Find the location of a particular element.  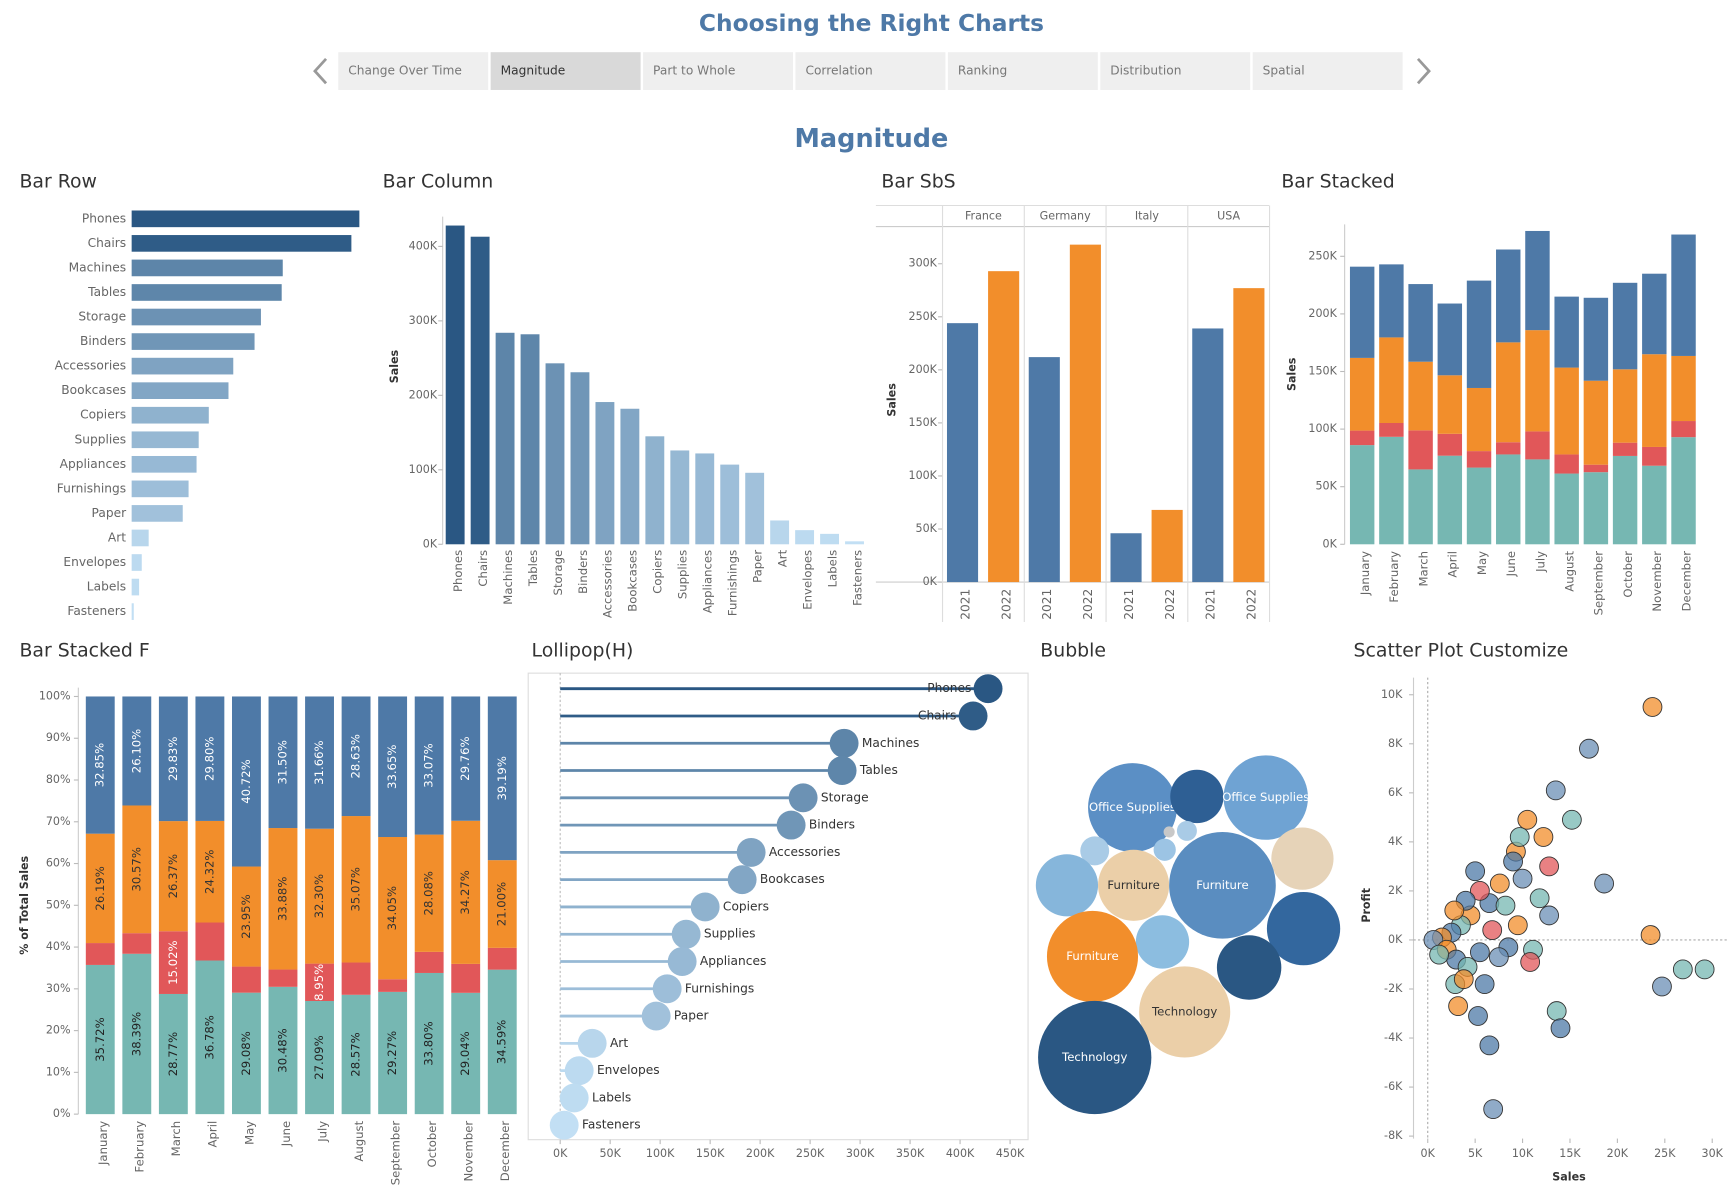

y-tick-label: 10% is located at coordinates (58, 1071).